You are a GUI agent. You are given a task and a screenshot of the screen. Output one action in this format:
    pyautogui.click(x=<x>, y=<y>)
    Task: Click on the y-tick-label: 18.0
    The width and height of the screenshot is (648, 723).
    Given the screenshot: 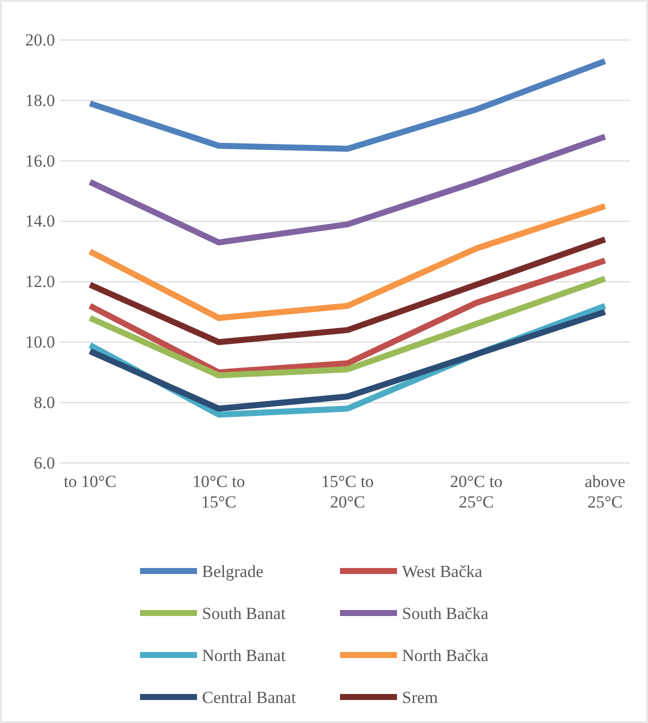 What is the action you would take?
    pyautogui.click(x=40, y=100)
    